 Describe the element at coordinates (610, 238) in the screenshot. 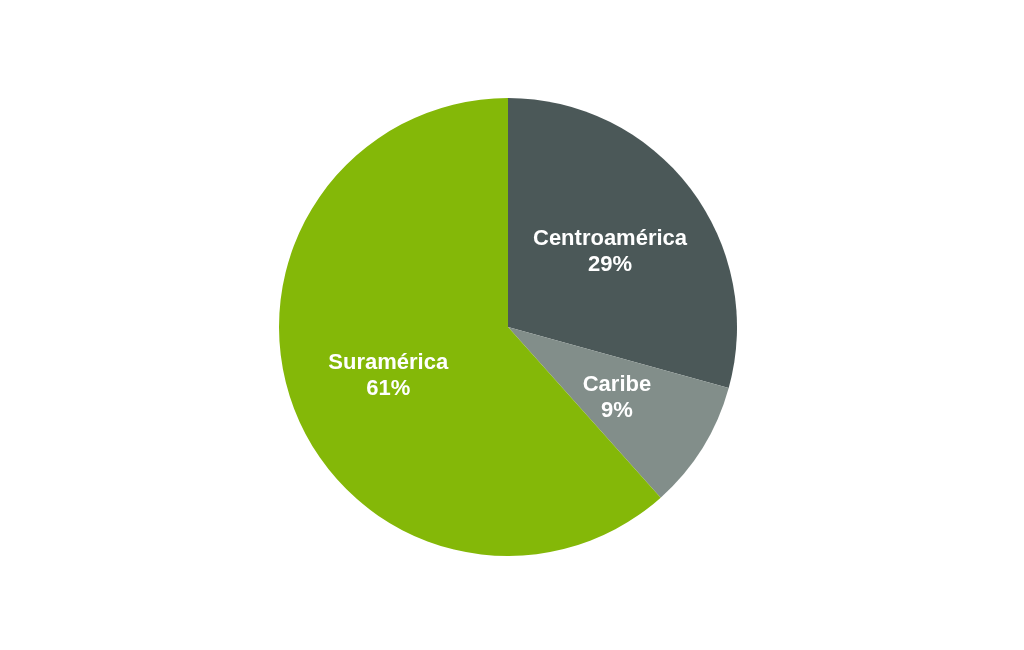

I see `slice-label: Centroamérica` at that location.